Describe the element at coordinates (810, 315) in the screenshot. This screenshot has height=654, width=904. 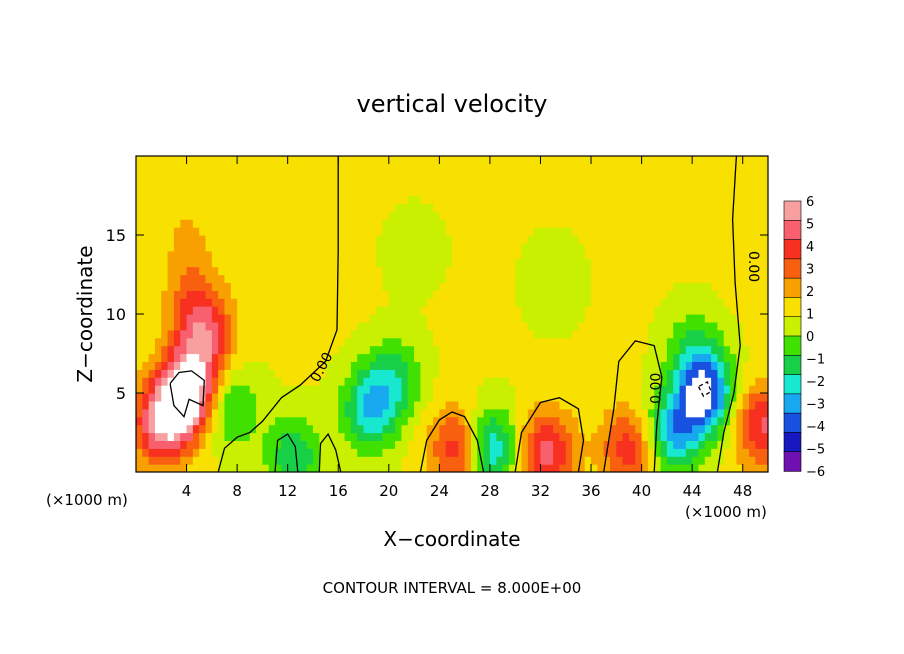
I see `colorbar-label: 1` at that location.